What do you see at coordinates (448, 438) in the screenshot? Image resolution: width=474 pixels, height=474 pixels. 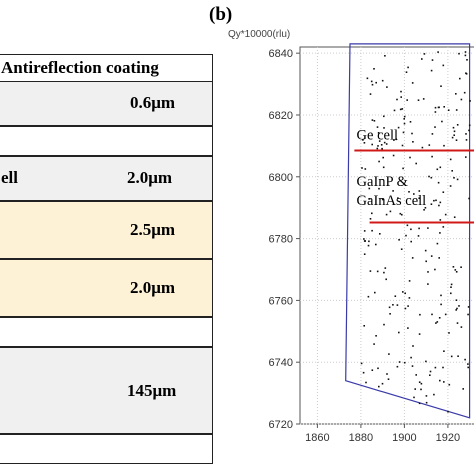 I see `x-tick-label: 1920` at bounding box center [448, 438].